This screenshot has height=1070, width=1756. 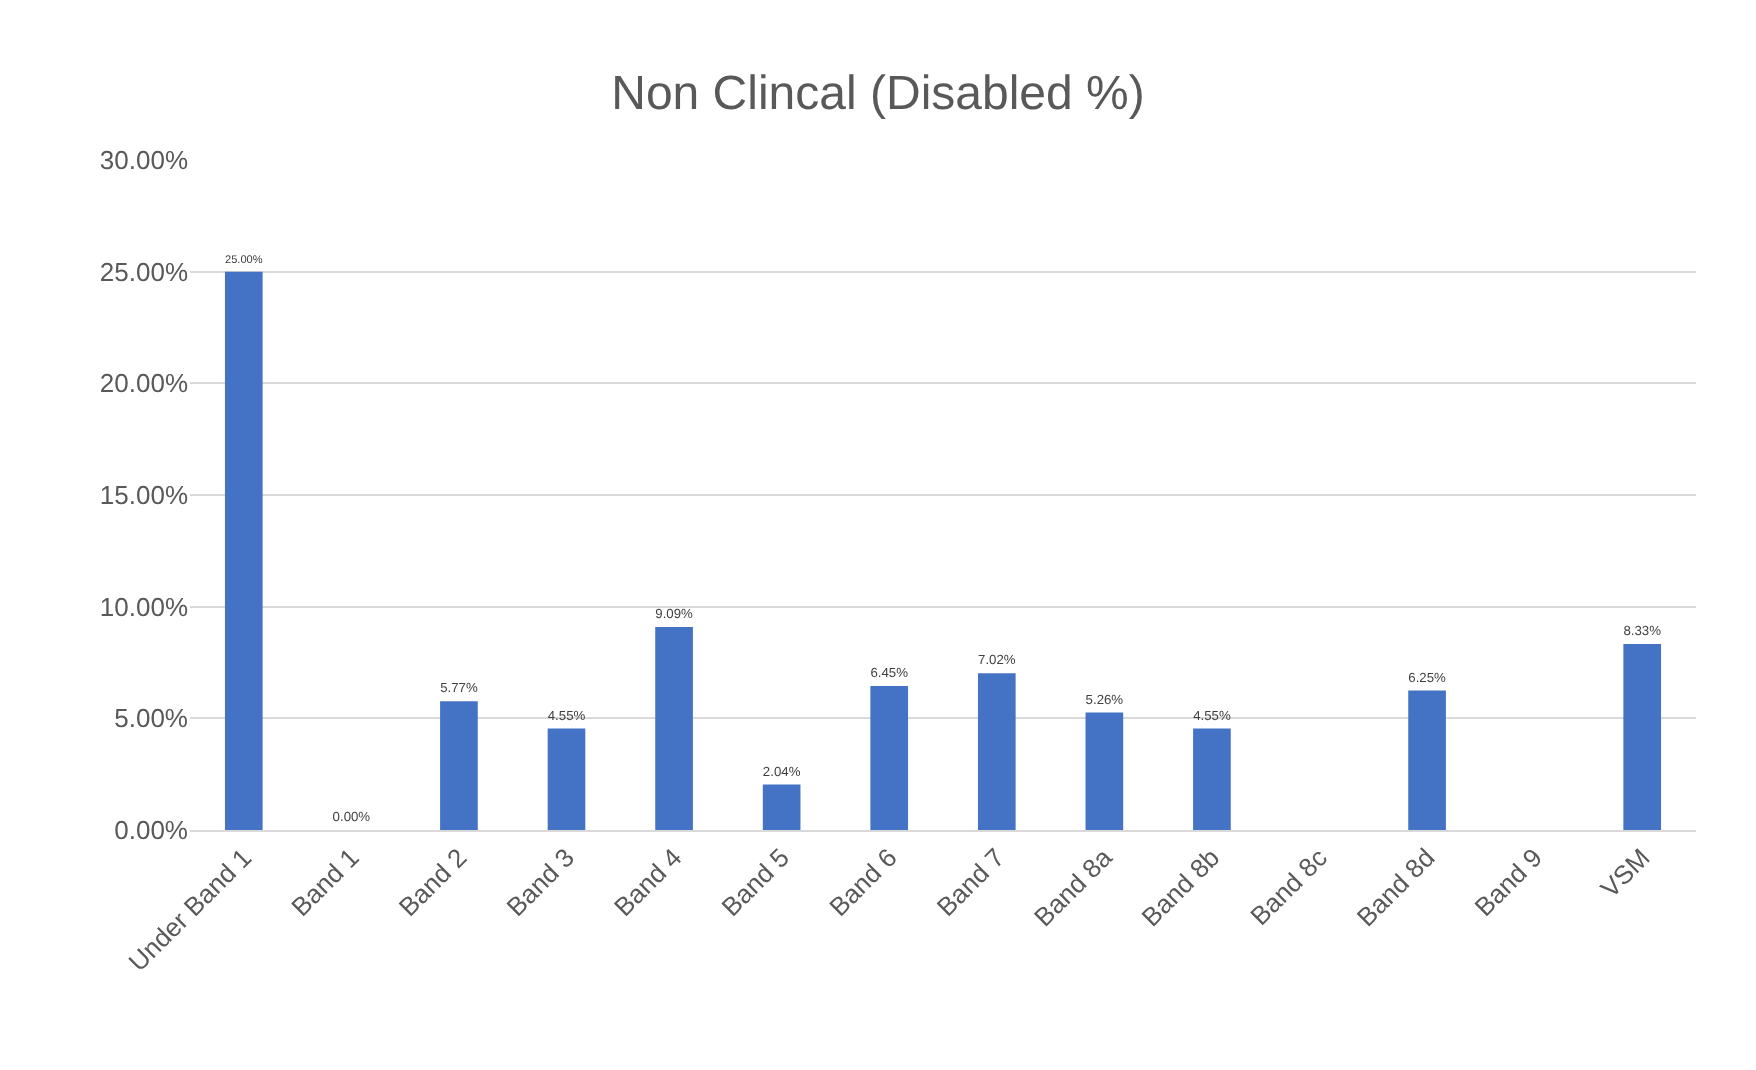 I want to click on y-tick-label: 15.00%, so click(x=144, y=495).